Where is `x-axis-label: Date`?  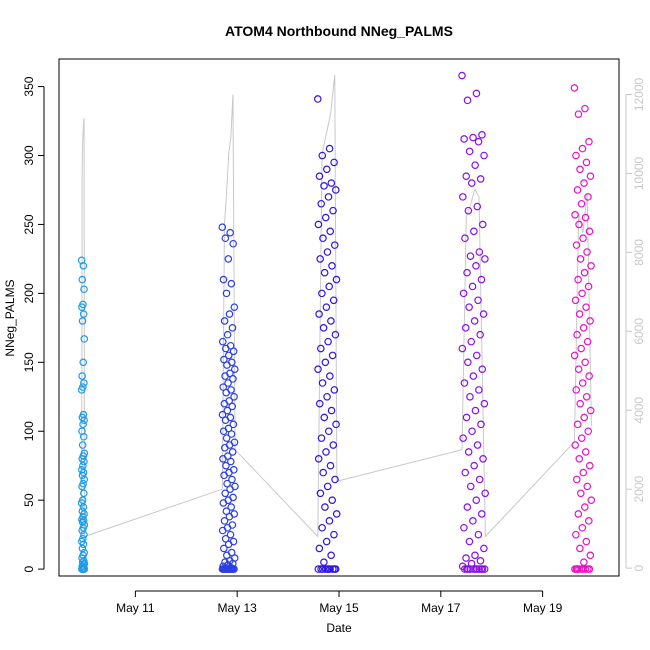 x-axis-label: Date is located at coordinates (339, 628).